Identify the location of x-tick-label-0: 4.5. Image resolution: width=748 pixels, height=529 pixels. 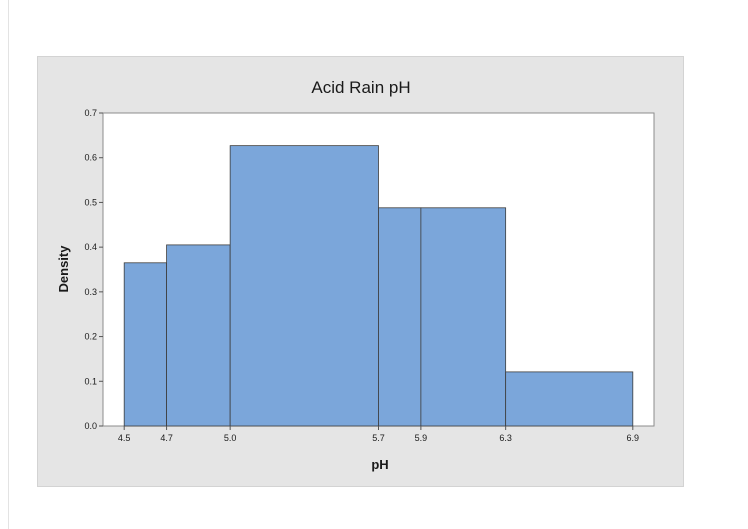
(124, 438).